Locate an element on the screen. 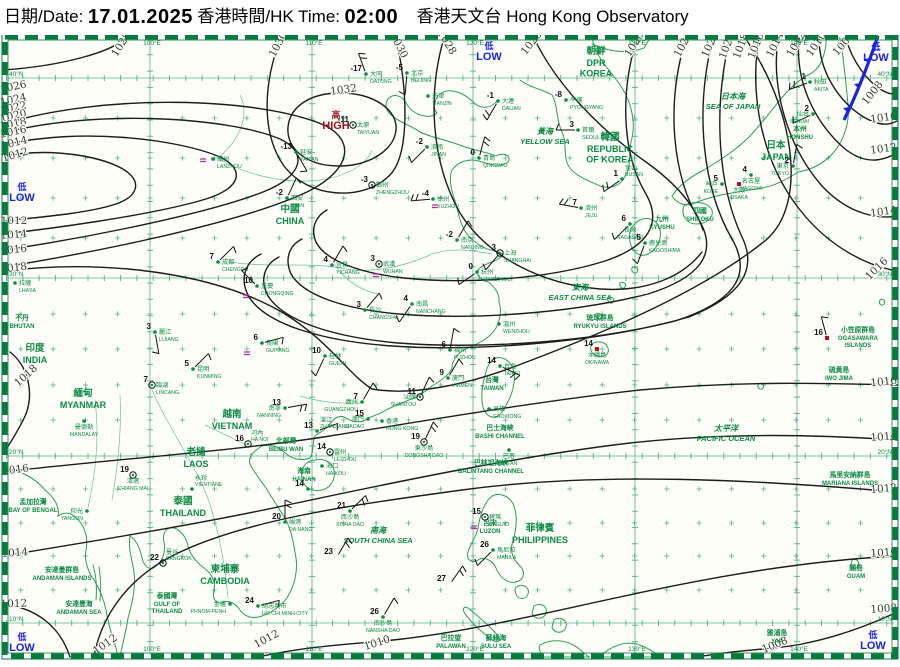  station-temp: 15 is located at coordinates (476, 511).